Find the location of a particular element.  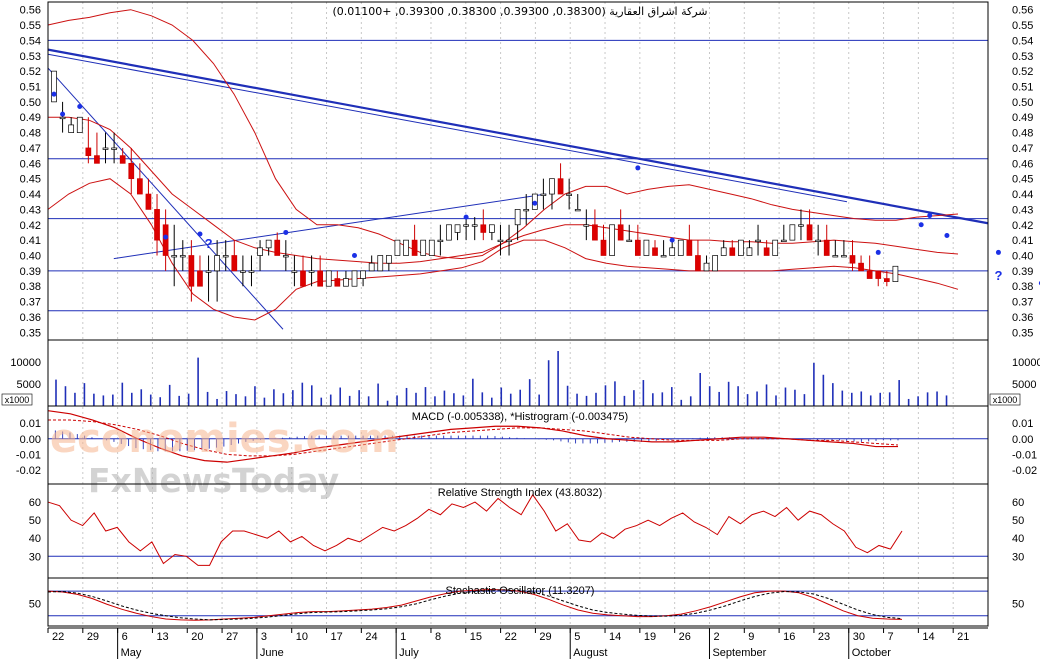

price-tick: 0.49 is located at coordinates (30, 118).